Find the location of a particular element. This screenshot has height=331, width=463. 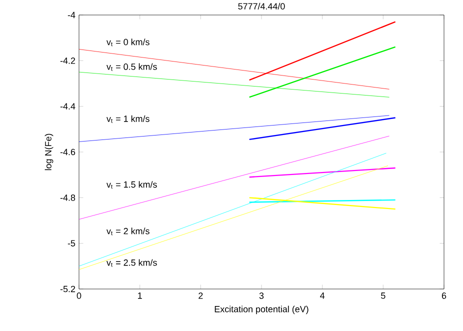

y-tick-label: -5 is located at coordinates (72, 243).